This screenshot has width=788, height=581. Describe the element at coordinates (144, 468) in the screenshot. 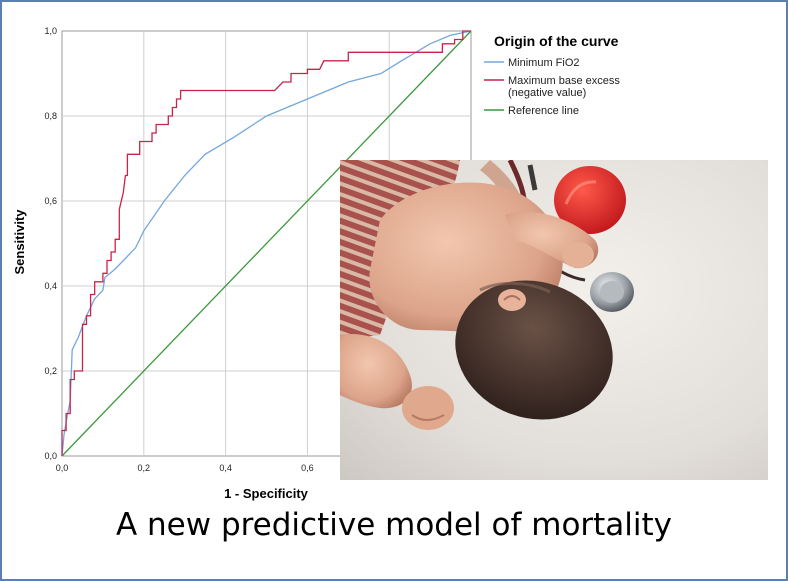

I see `x-tick-label: 0,2` at that location.